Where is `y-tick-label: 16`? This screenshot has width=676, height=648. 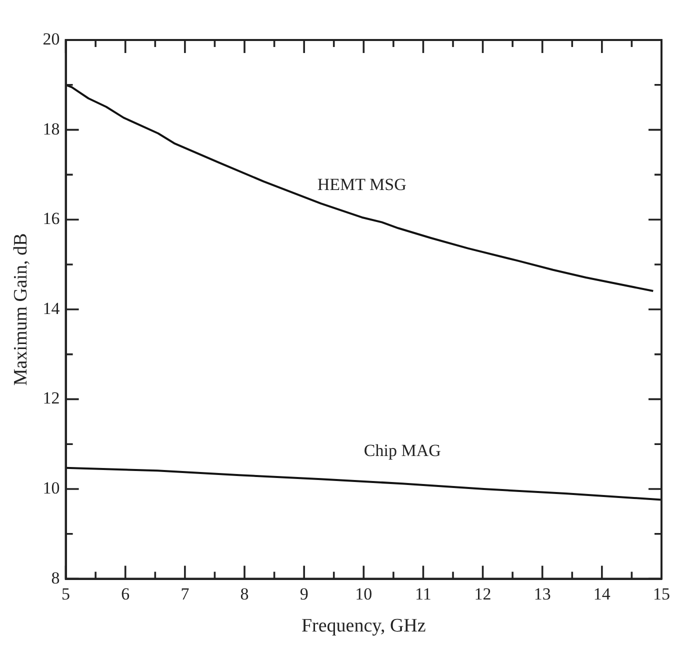 y-tick-label: 16 is located at coordinates (51, 218).